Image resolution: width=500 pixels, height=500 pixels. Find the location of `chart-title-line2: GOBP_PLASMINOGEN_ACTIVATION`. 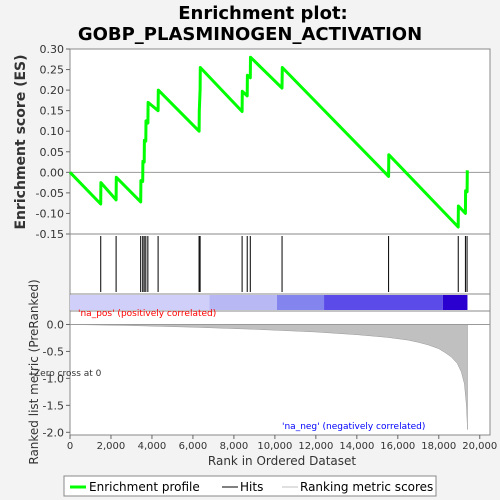

chart-title-line2: GOBP_PLASMINOGEN_ACTIVATION is located at coordinates (250, 34).